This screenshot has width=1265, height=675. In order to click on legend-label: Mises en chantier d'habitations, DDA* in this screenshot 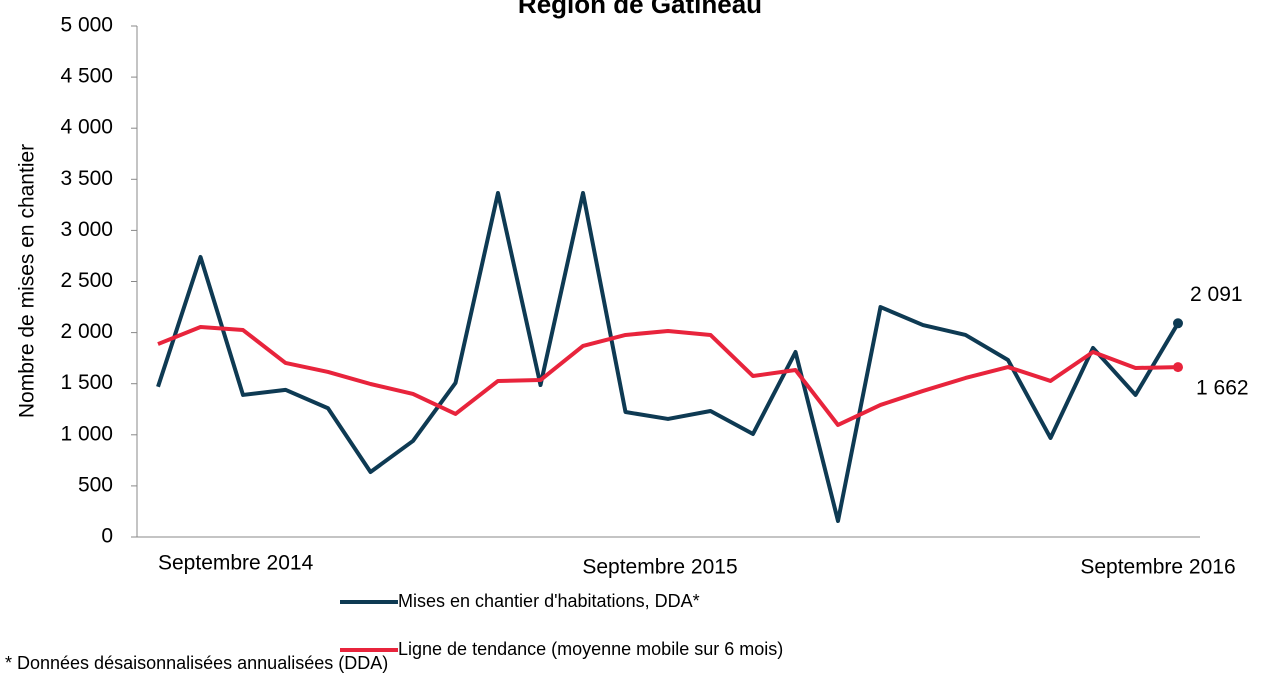, I will do `click(549, 601)`.